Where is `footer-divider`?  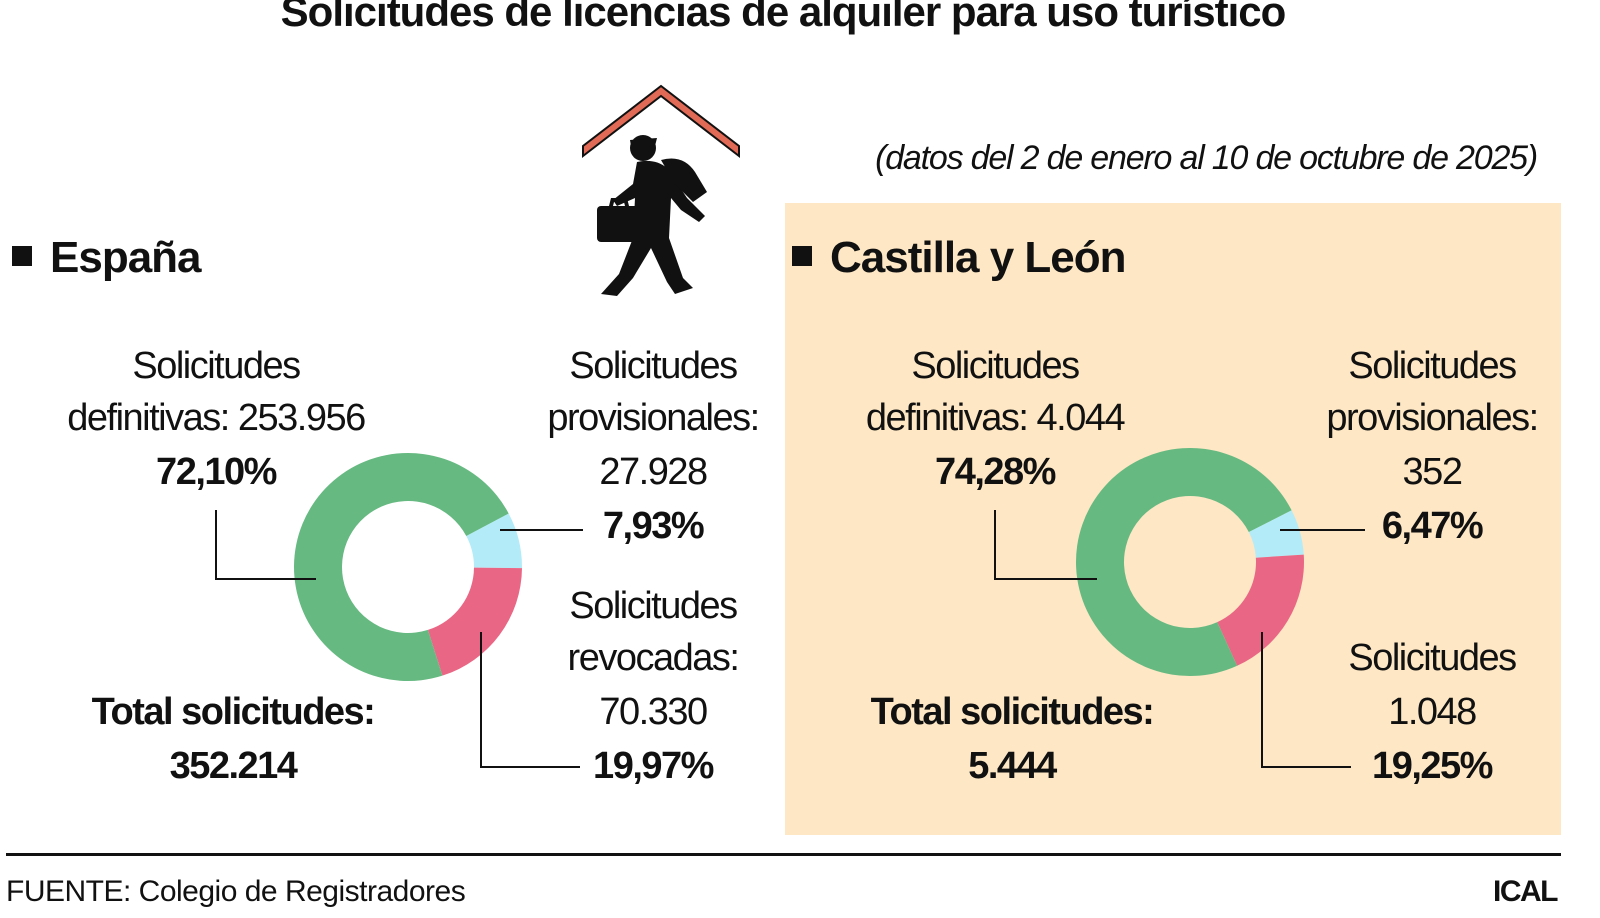
footer-divider is located at coordinates (783, 854).